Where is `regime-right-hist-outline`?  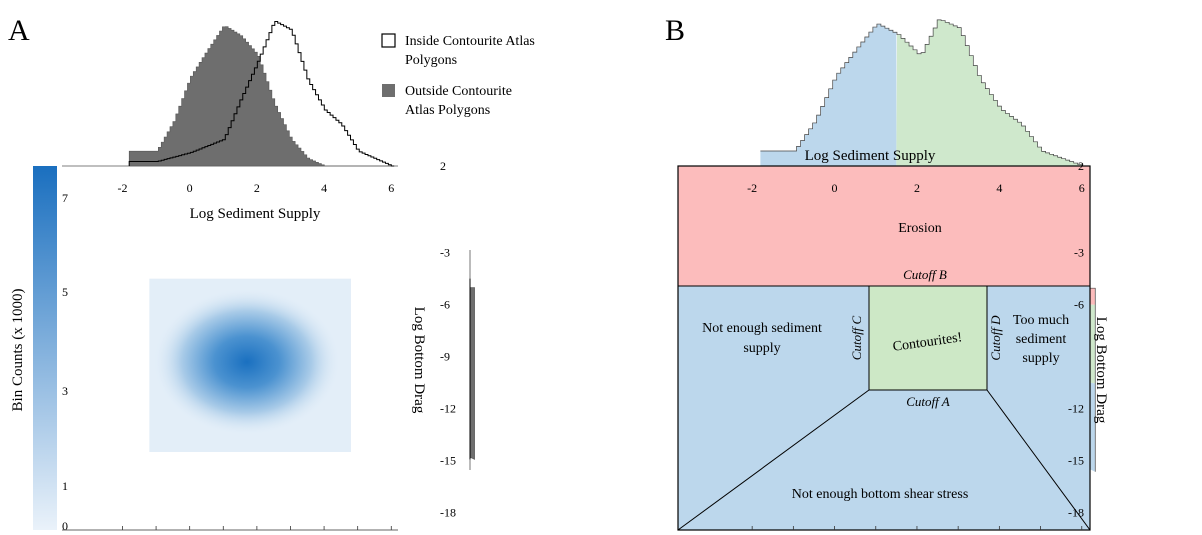 regime-right-hist-outline is located at coordinates (1092, 375).